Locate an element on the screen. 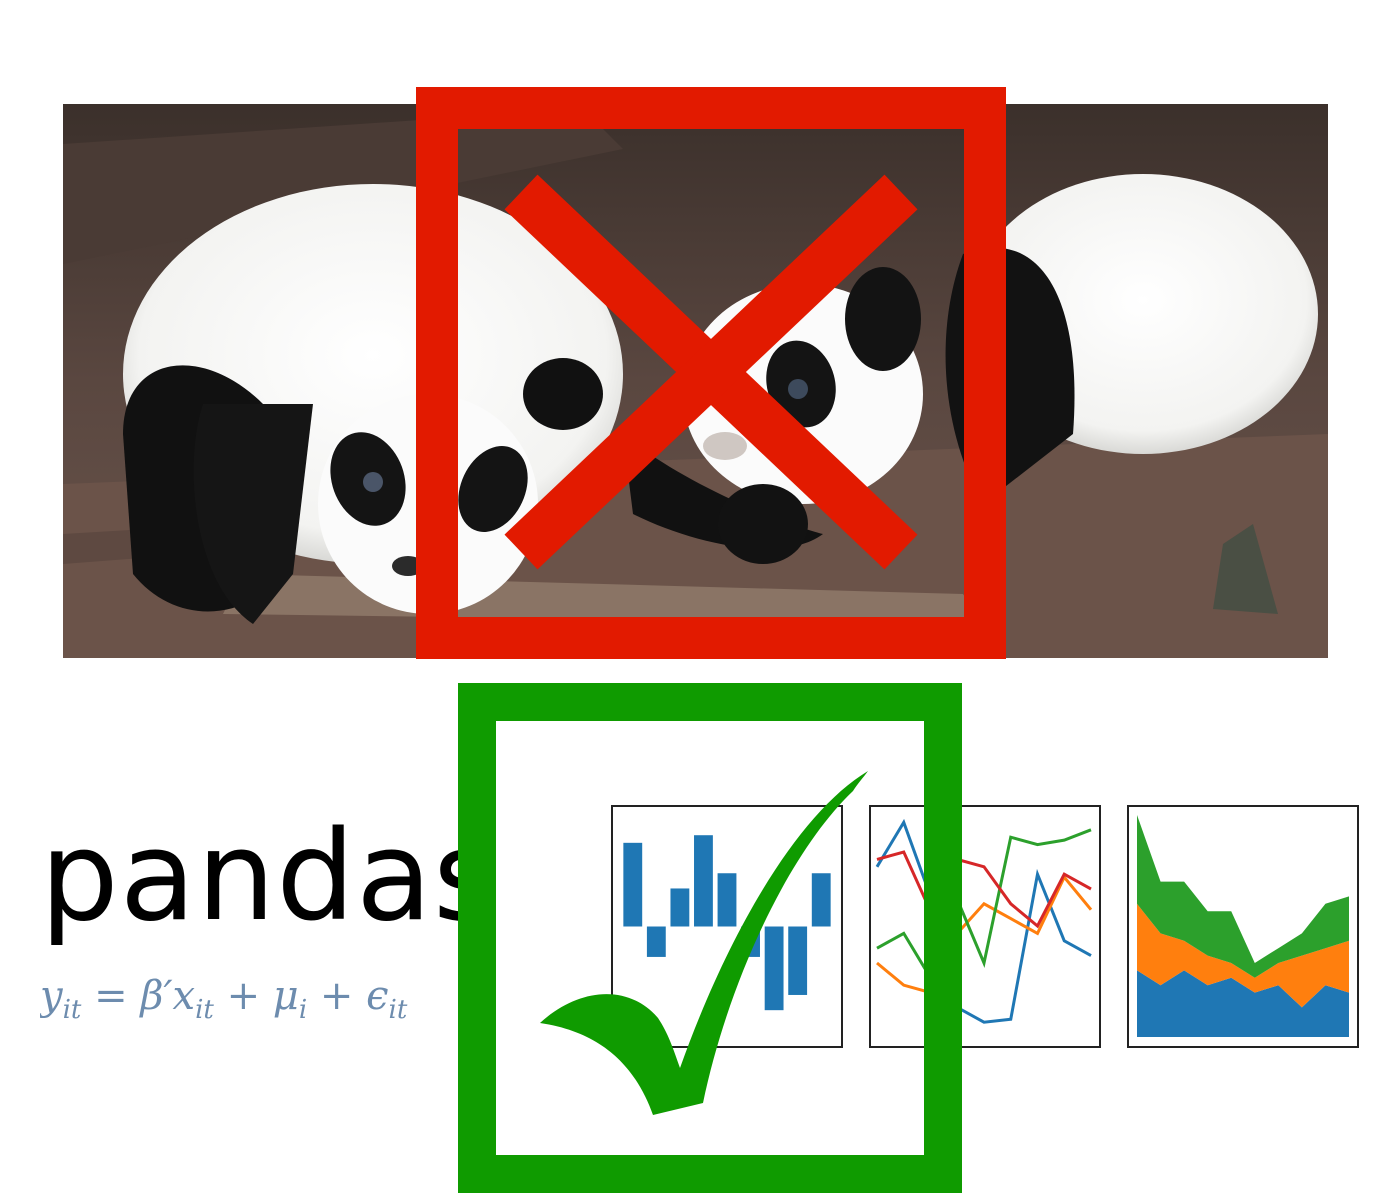 This screenshot has width=1400, height=1200. pandas-formula: yit = β′xit + μi + ϵit is located at coordinates (224, 999).